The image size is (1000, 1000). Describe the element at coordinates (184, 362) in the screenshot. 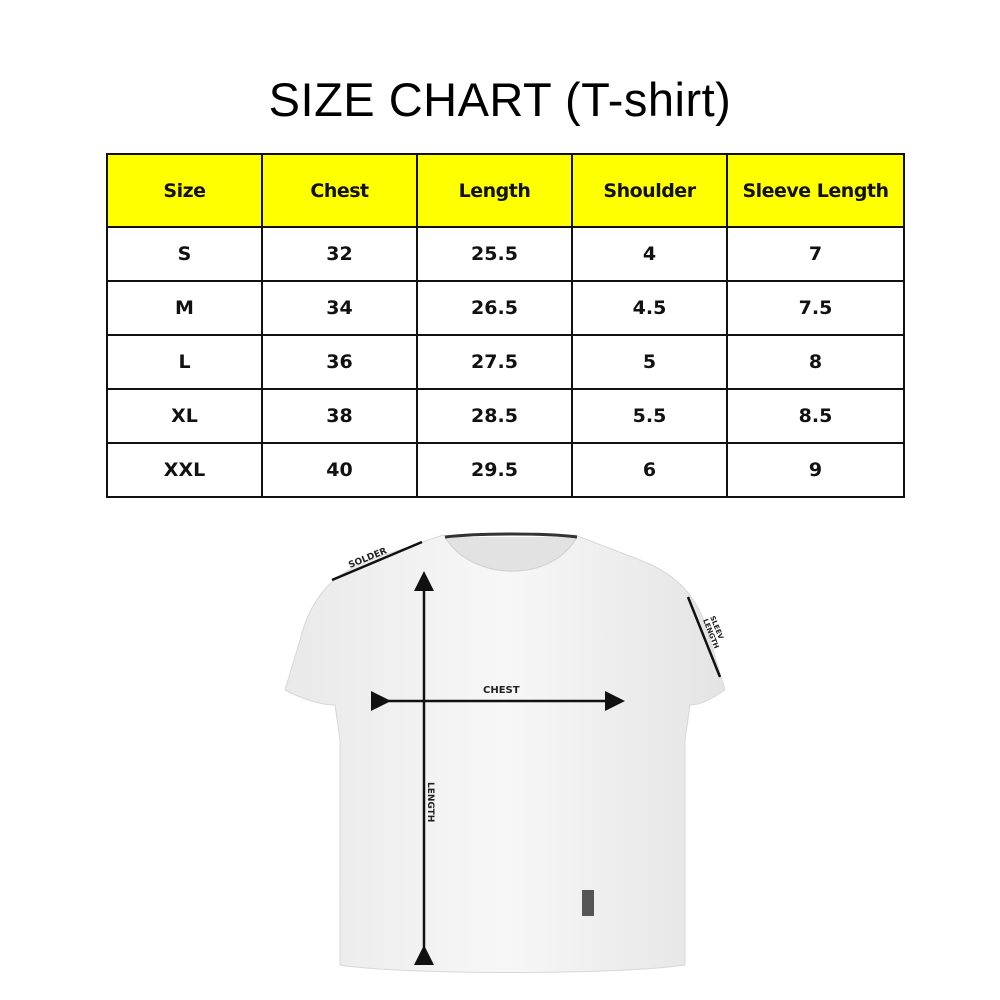

I see `table-cell: L` at that location.